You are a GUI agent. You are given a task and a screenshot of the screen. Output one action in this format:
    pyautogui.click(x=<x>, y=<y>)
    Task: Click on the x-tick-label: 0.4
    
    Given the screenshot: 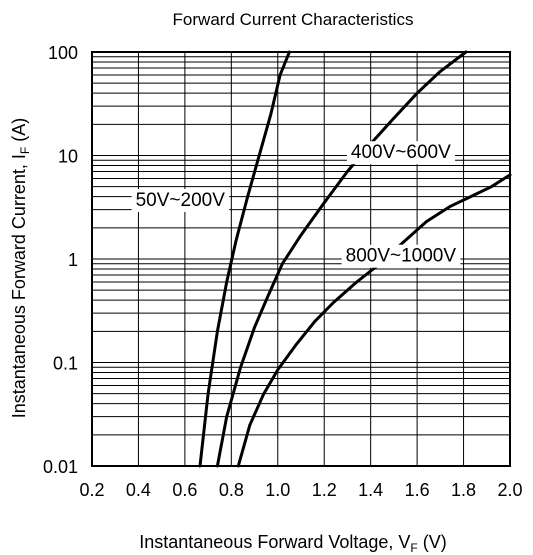 What is the action you would take?
    pyautogui.click(x=138, y=490)
    